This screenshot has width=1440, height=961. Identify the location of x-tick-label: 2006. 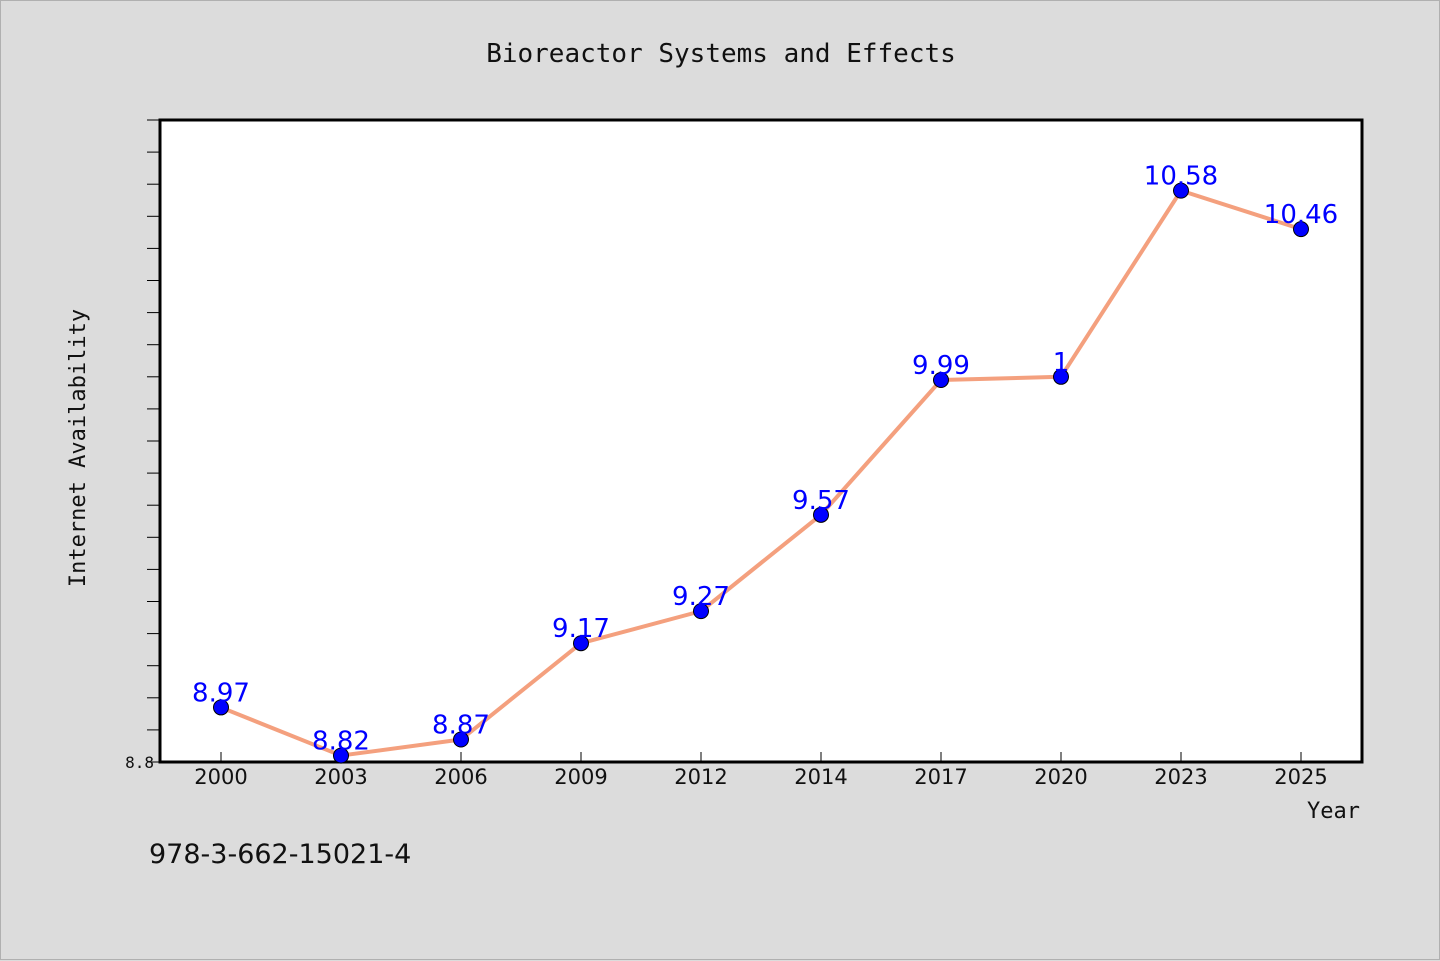
(460, 777).